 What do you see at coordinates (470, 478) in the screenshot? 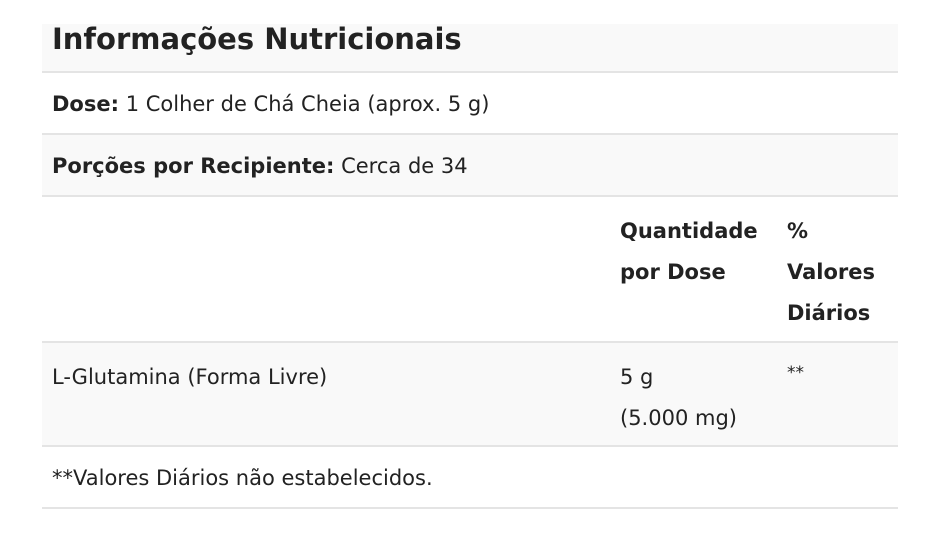
I see `footnote: **Valores Diários não estabelecidos.` at bounding box center [470, 478].